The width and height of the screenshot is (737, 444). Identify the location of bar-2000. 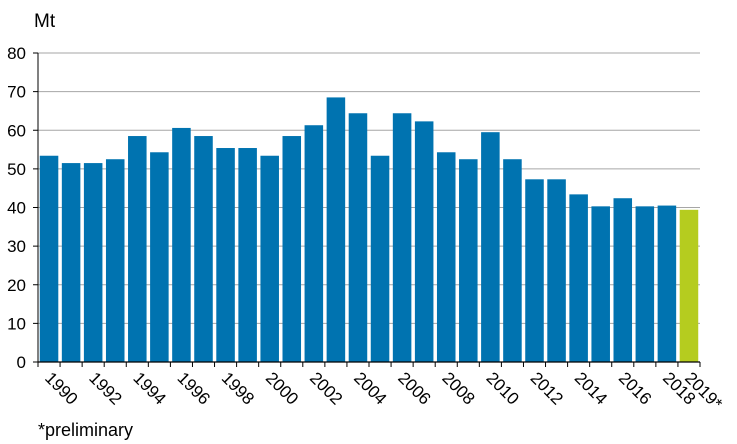
(269, 258).